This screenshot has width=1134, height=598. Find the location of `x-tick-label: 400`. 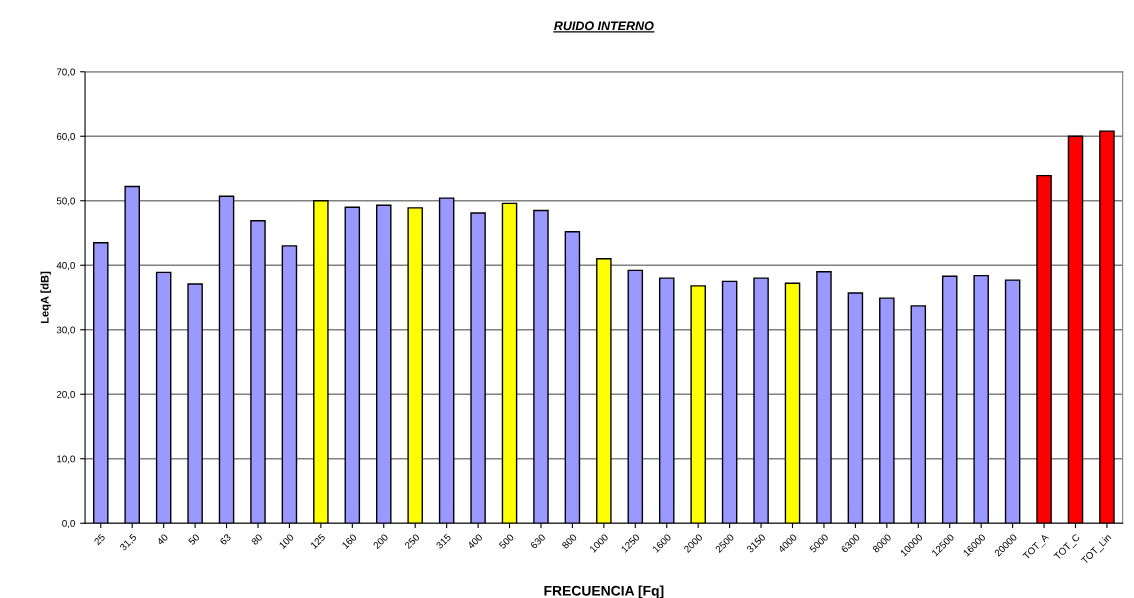

x-tick-label: 400 is located at coordinates (474, 541).